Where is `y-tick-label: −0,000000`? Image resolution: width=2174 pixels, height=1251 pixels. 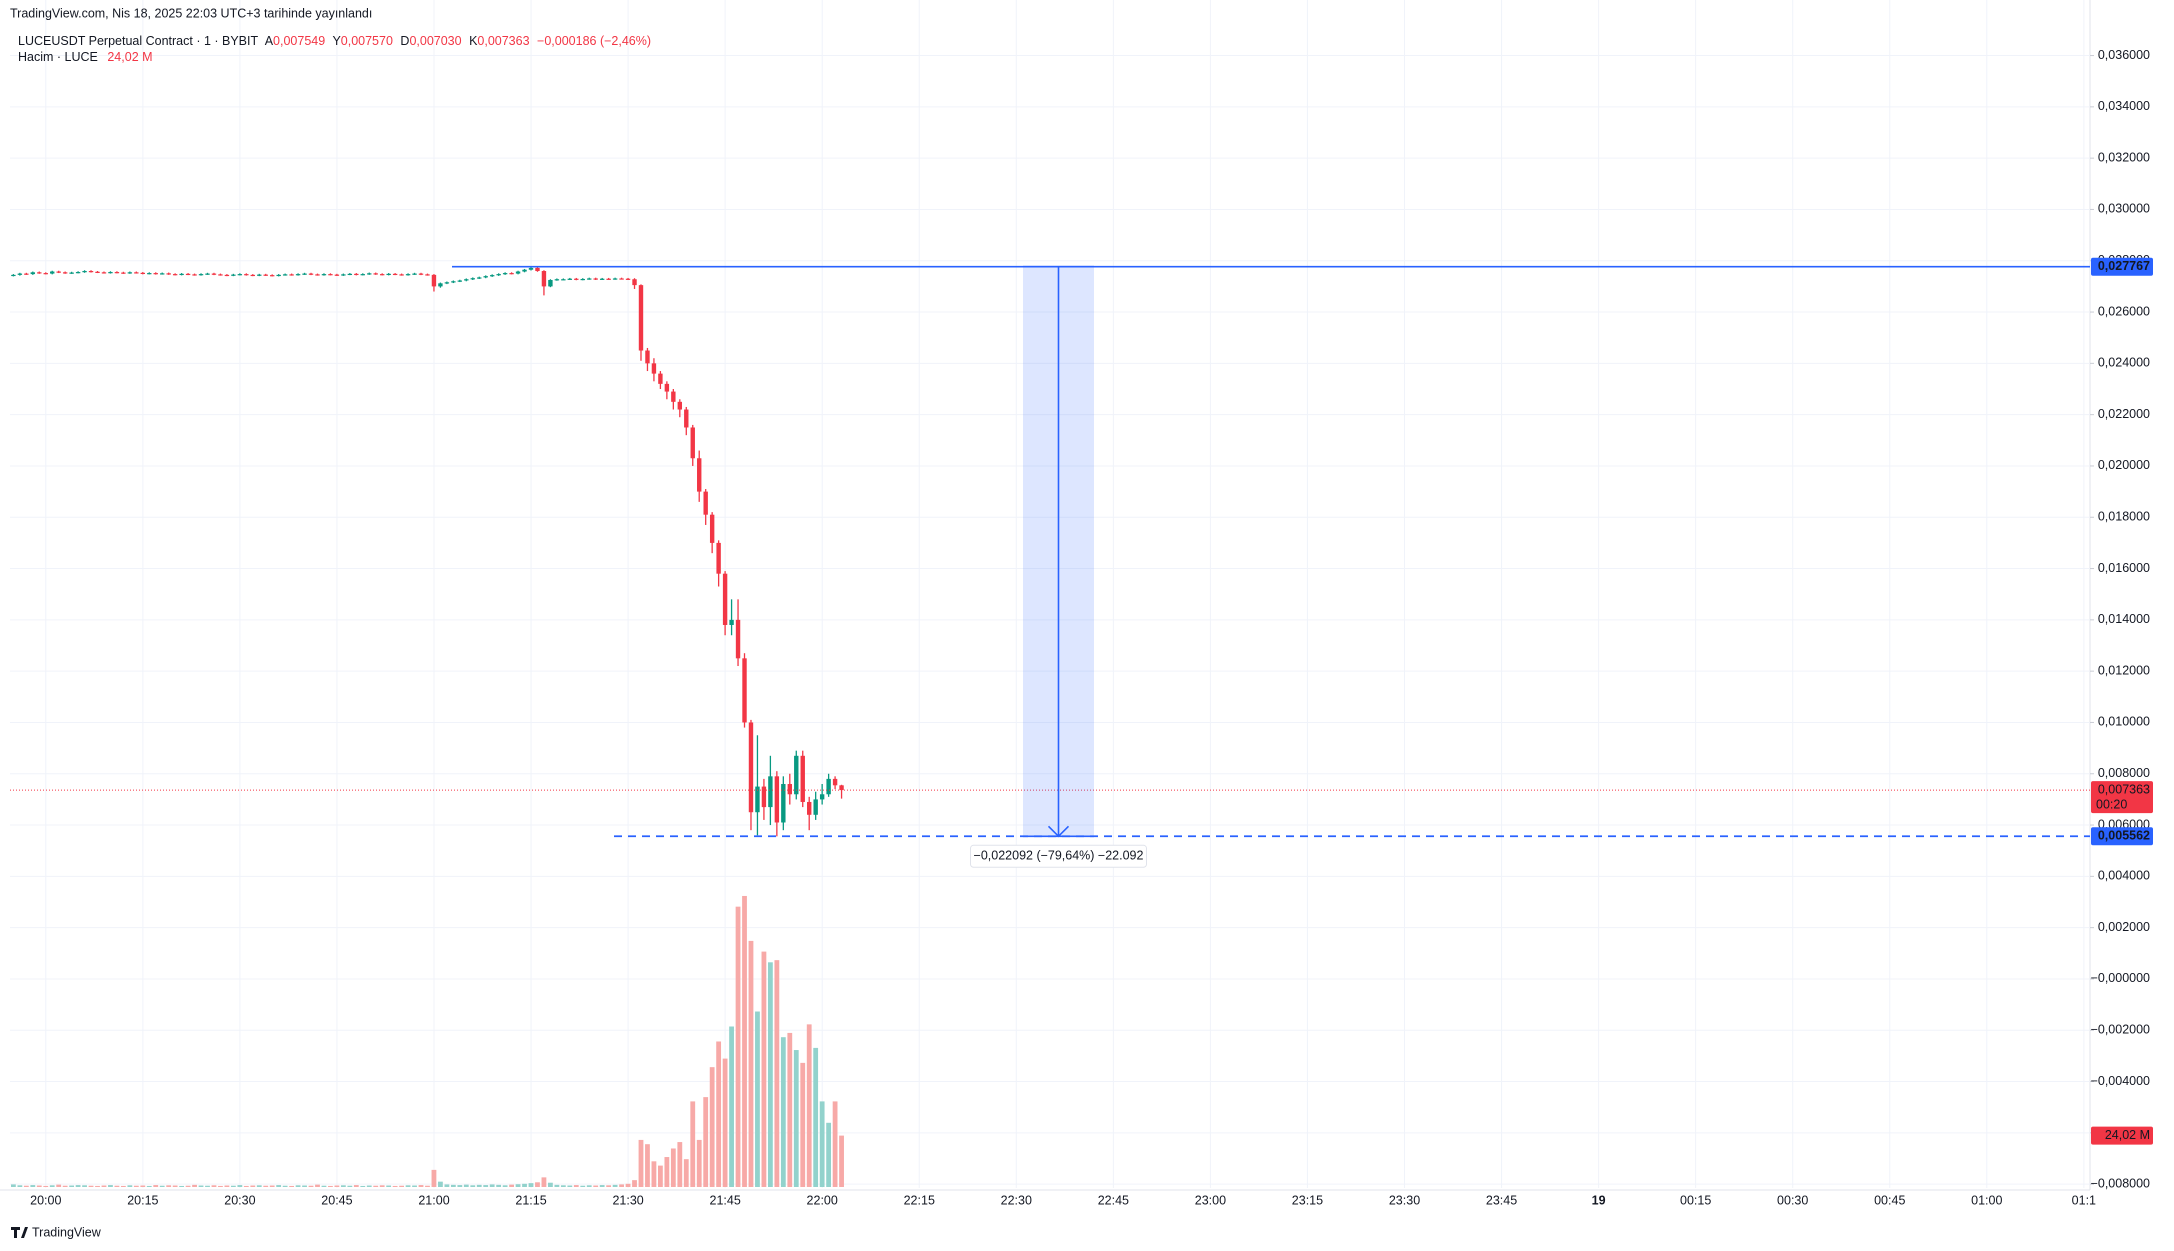
y-tick-label: −0,000000 is located at coordinates (2120, 978).